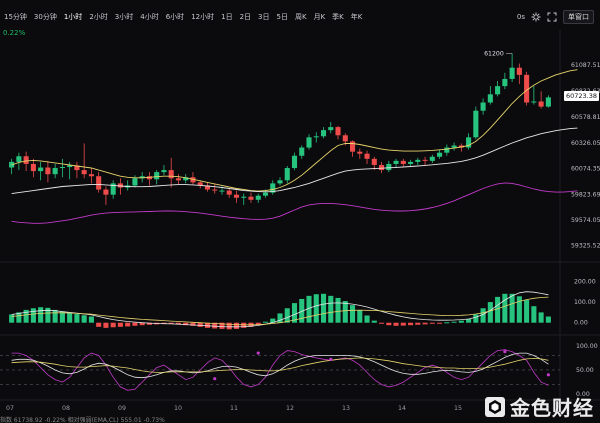  I want to click on date-label: 07, so click(10, 408).